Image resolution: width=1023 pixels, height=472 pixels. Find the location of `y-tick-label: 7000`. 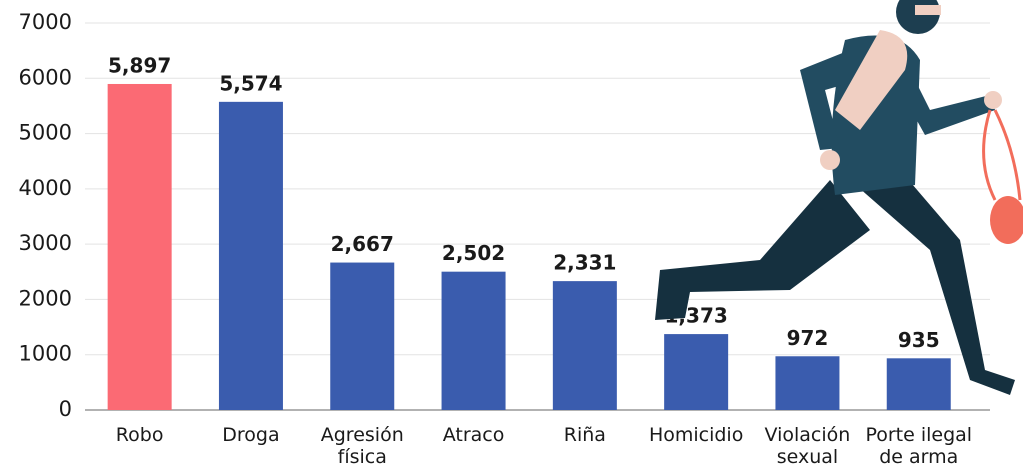

y-tick-label: 7000 is located at coordinates (45, 22).